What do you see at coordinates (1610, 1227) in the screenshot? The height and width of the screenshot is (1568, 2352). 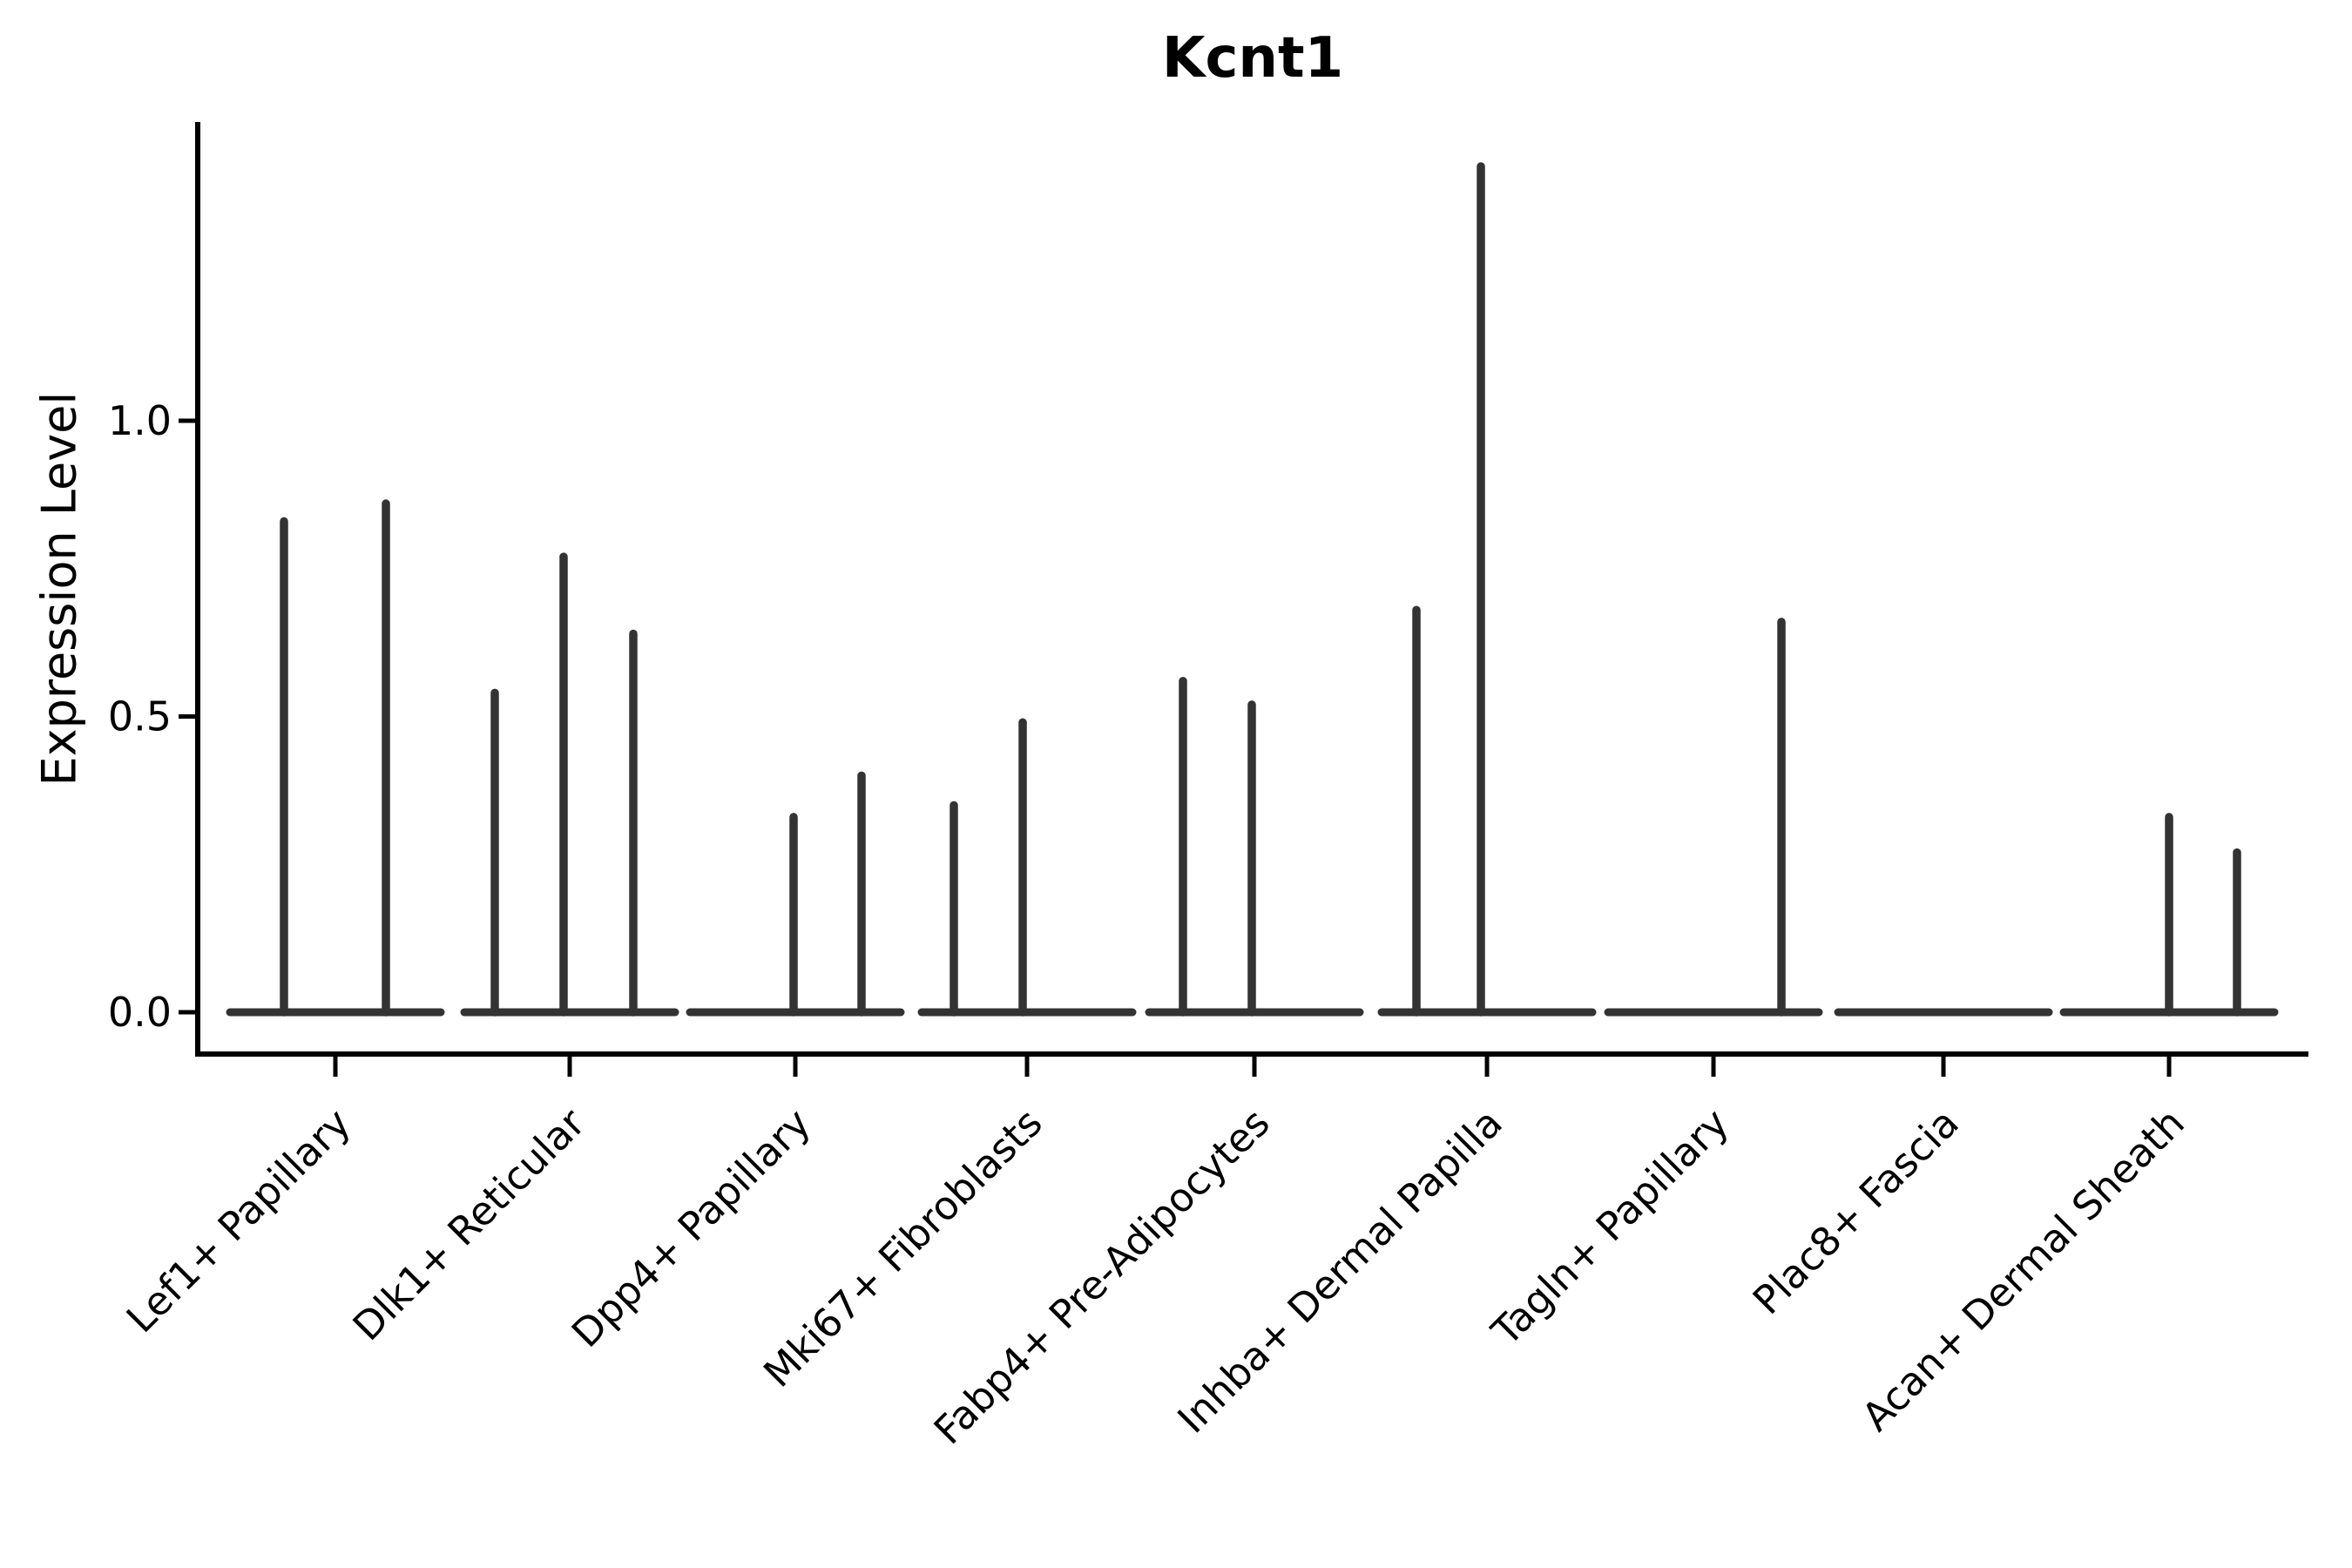 I see `x-tick-label: Tagln+ Papillary` at bounding box center [1610, 1227].